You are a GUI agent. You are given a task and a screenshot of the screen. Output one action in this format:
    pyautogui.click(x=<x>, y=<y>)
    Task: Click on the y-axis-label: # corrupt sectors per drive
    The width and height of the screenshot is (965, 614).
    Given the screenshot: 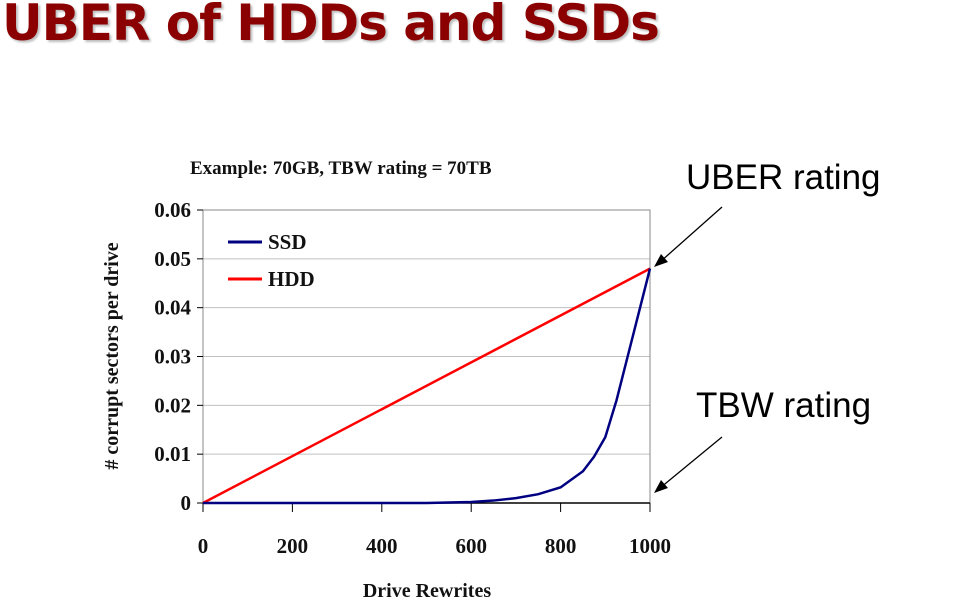 What is the action you would take?
    pyautogui.click(x=112, y=355)
    